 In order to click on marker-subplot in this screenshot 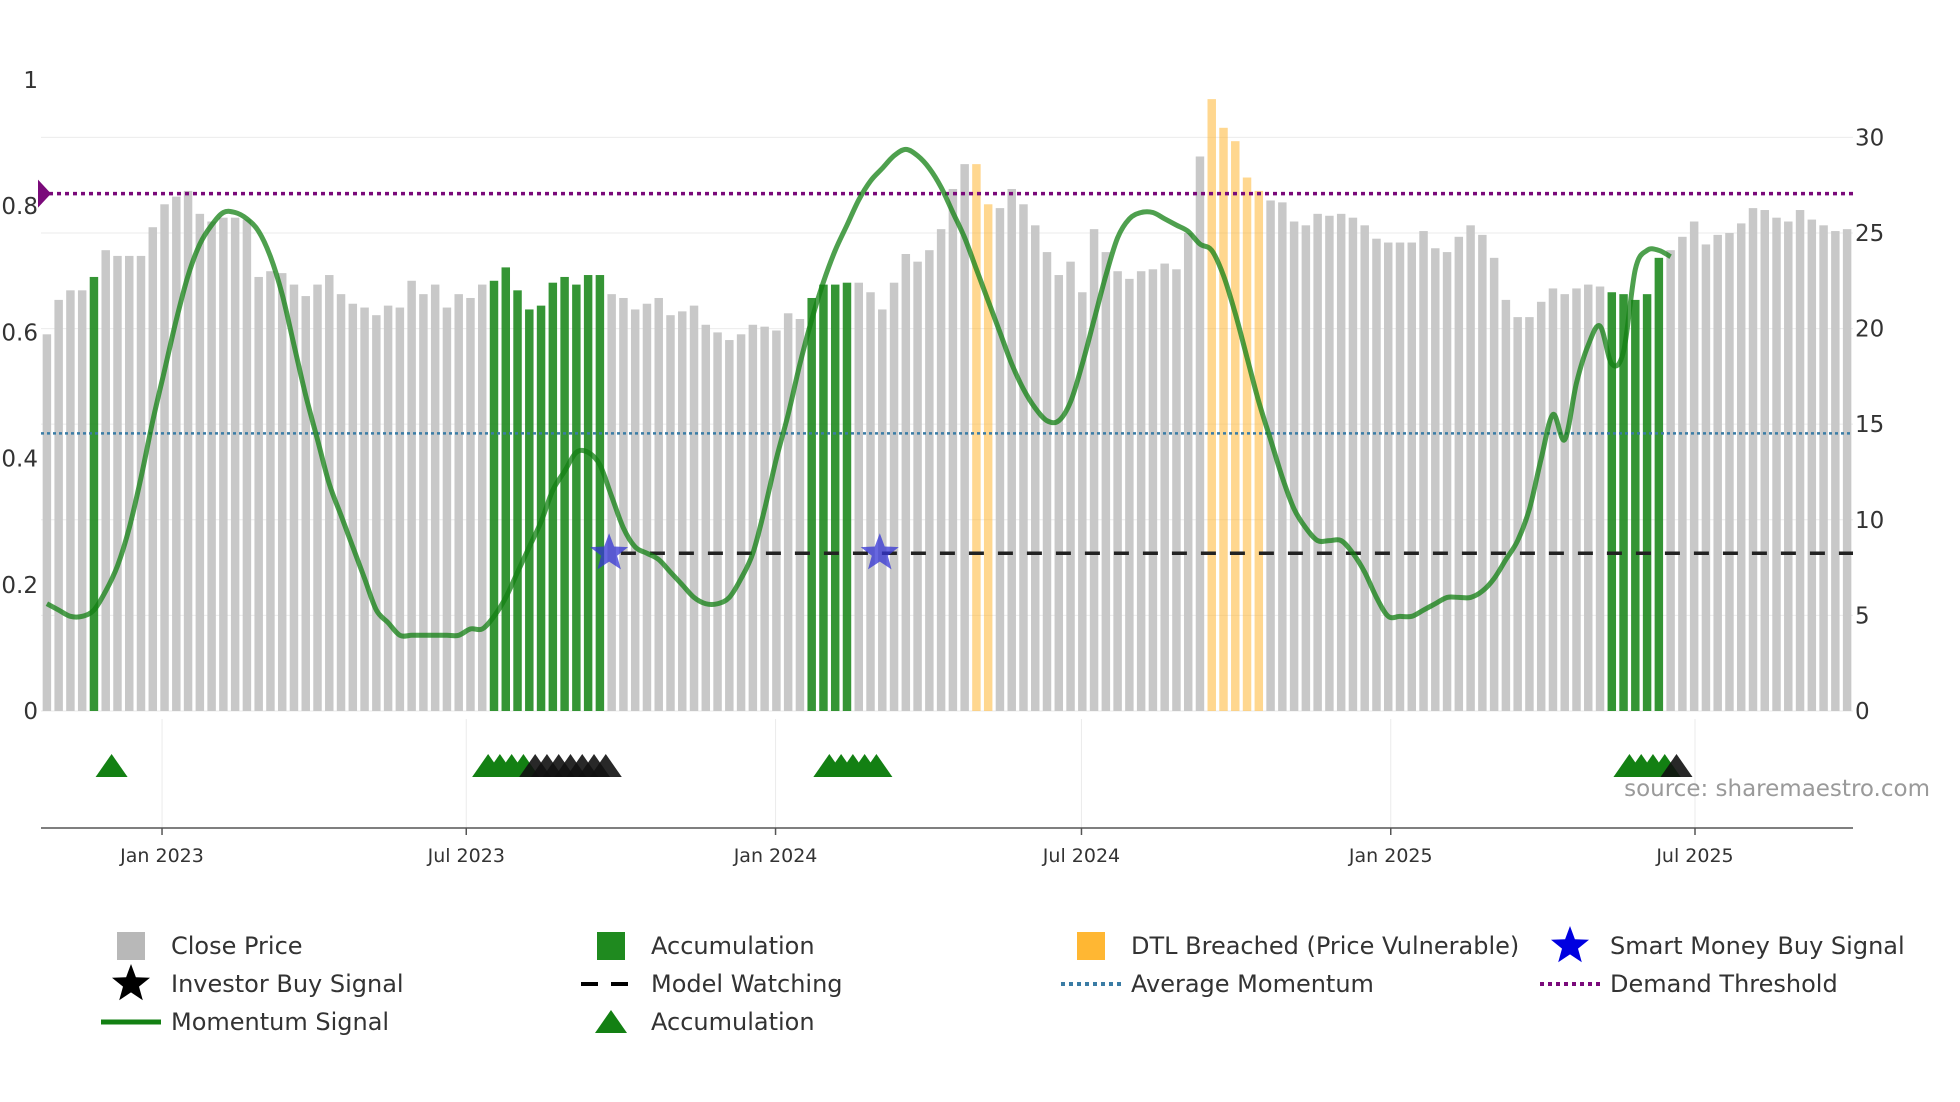, I will do `click(894, 765)`.